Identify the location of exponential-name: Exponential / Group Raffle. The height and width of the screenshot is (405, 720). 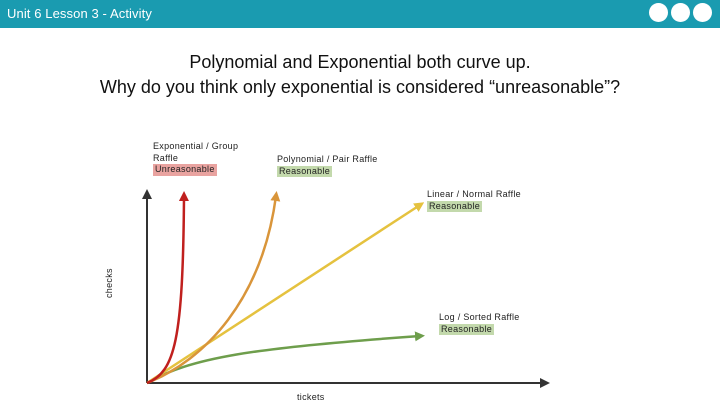
(196, 152).